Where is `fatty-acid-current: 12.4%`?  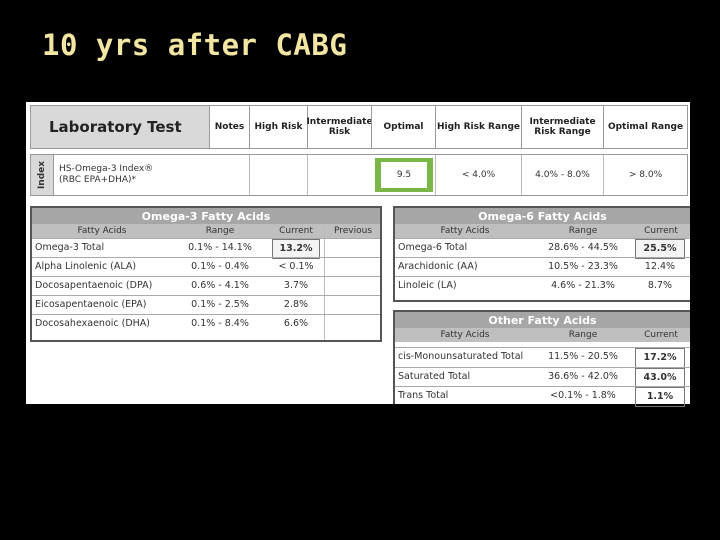 fatty-acid-current: 12.4% is located at coordinates (660, 266).